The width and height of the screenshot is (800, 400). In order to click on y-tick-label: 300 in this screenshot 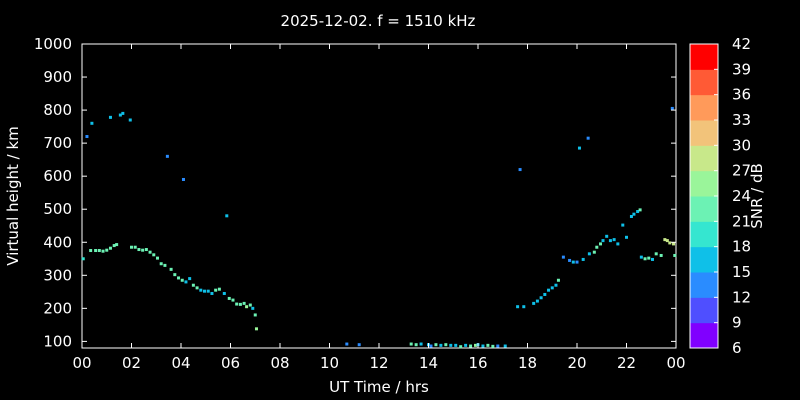, I will do `click(57, 275)`.